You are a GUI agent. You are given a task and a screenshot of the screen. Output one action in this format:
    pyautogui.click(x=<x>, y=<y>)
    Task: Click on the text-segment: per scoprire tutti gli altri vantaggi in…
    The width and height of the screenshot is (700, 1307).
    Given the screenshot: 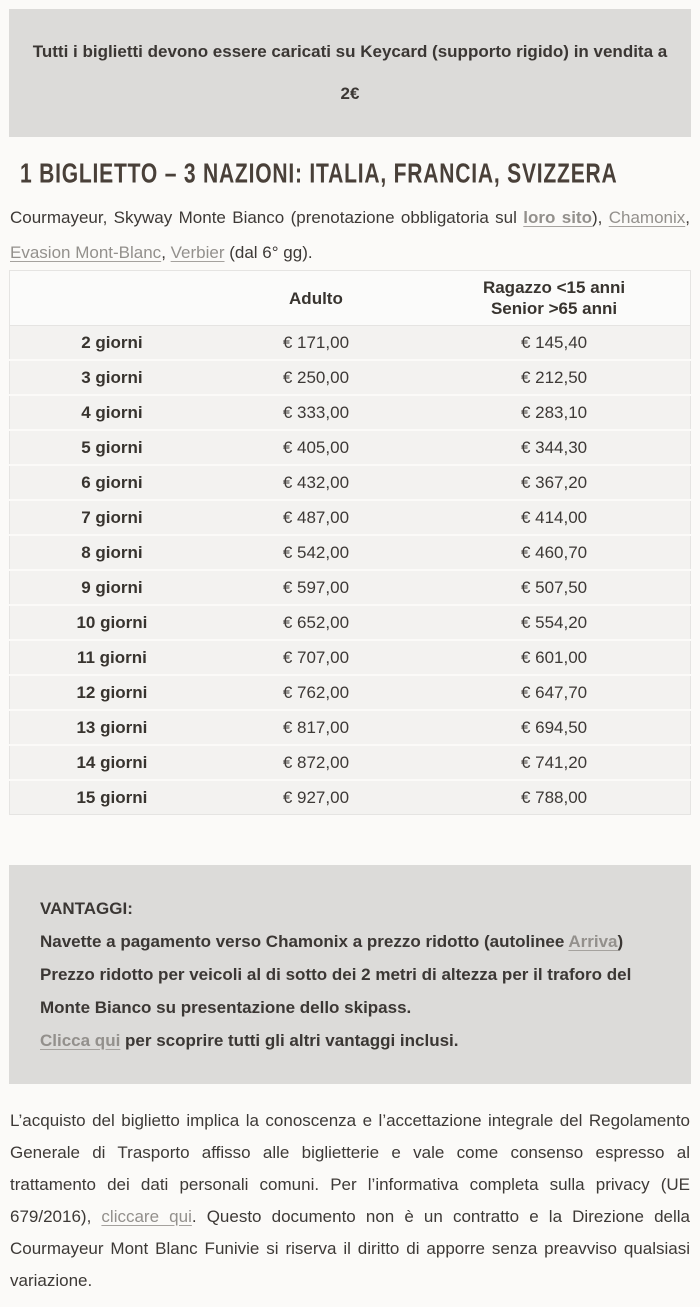 What is the action you would take?
    pyautogui.click(x=289, y=1040)
    